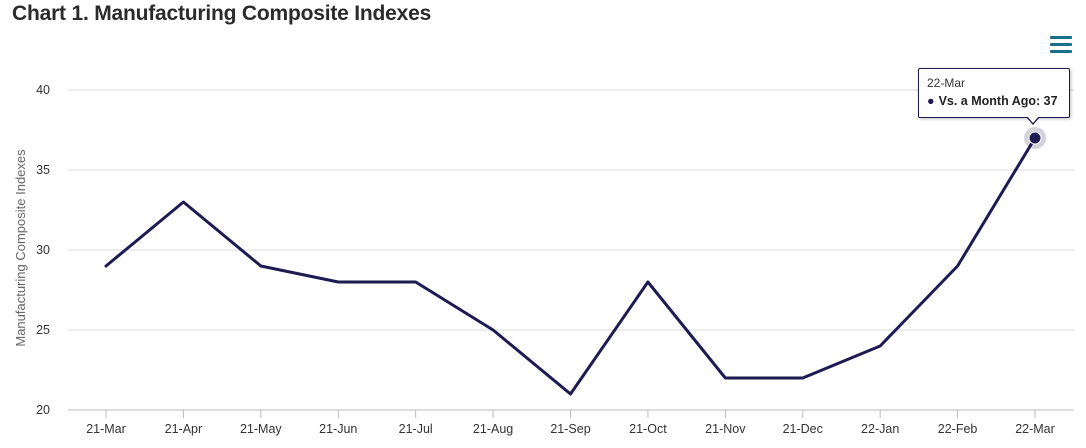 This screenshot has height=448, width=1086. I want to click on y-axis-label: Manufacturing Composite Indexes, so click(20, 248).